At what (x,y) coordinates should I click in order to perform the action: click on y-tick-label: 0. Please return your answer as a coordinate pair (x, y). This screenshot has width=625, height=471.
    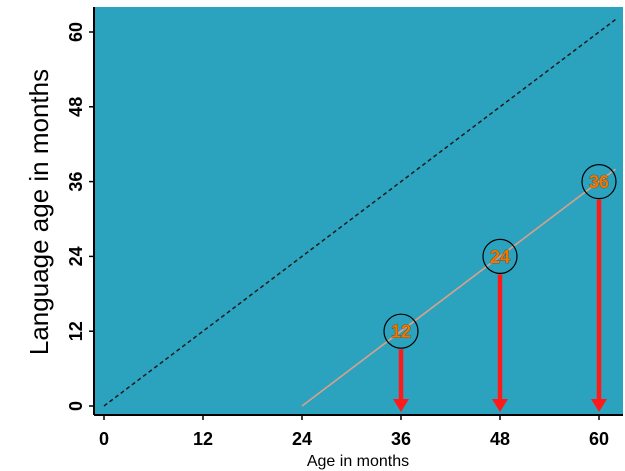
    Looking at the image, I should click on (76, 406).